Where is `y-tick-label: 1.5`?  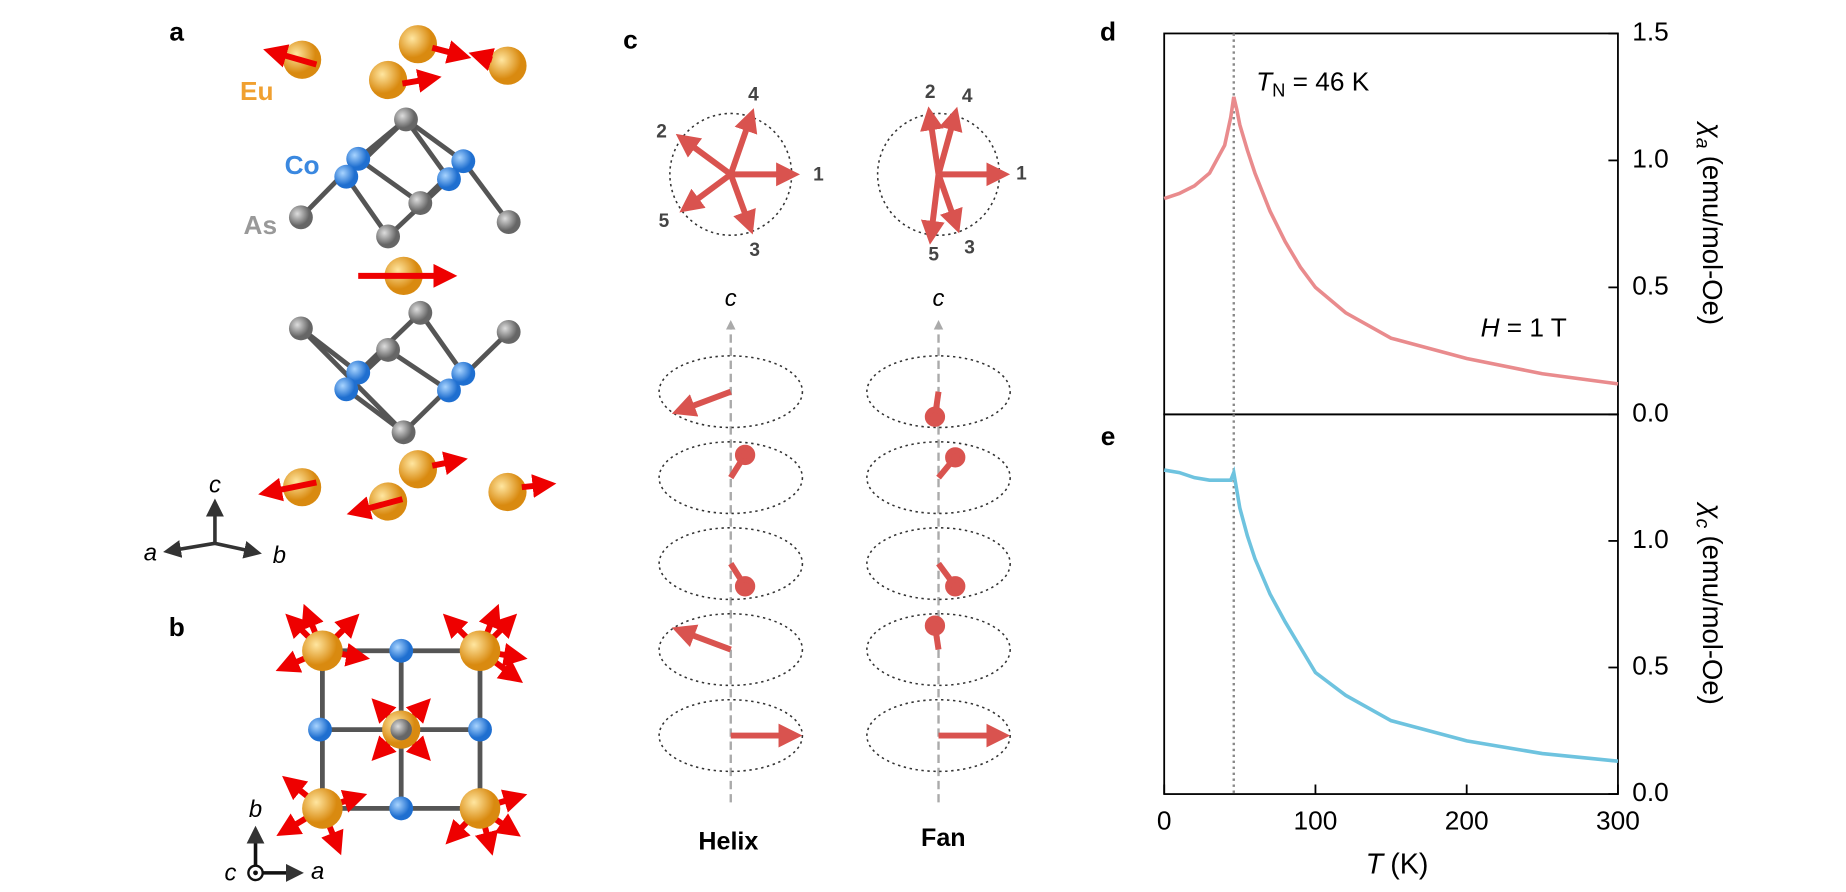 y-tick-label: 1.5 is located at coordinates (1650, 31).